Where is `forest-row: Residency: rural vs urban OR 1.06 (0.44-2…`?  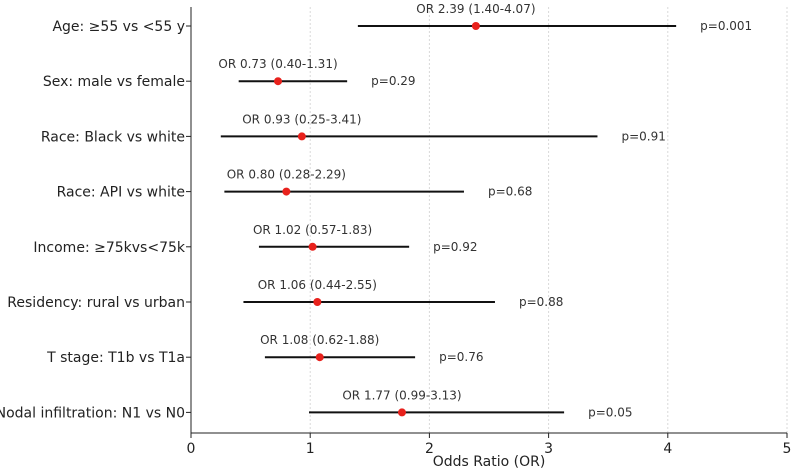 forest-row: Residency: rural vs urban OR 1.06 (0.44-2… is located at coordinates (285, 294).